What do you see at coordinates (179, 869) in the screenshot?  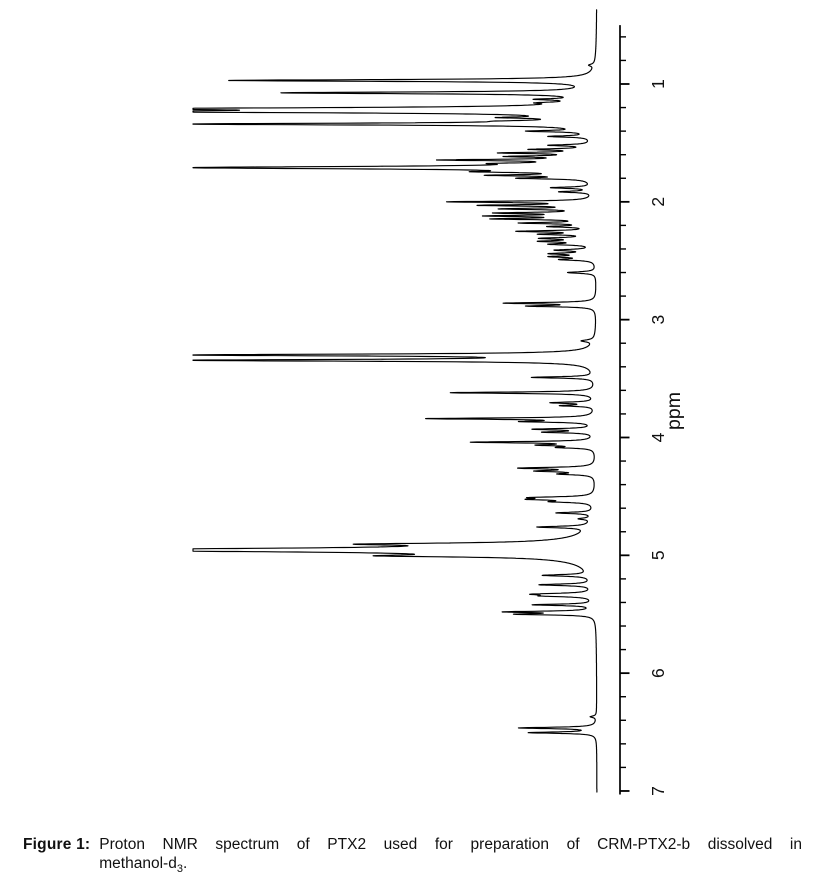 I see `caption-line2-subscript: 3` at bounding box center [179, 869].